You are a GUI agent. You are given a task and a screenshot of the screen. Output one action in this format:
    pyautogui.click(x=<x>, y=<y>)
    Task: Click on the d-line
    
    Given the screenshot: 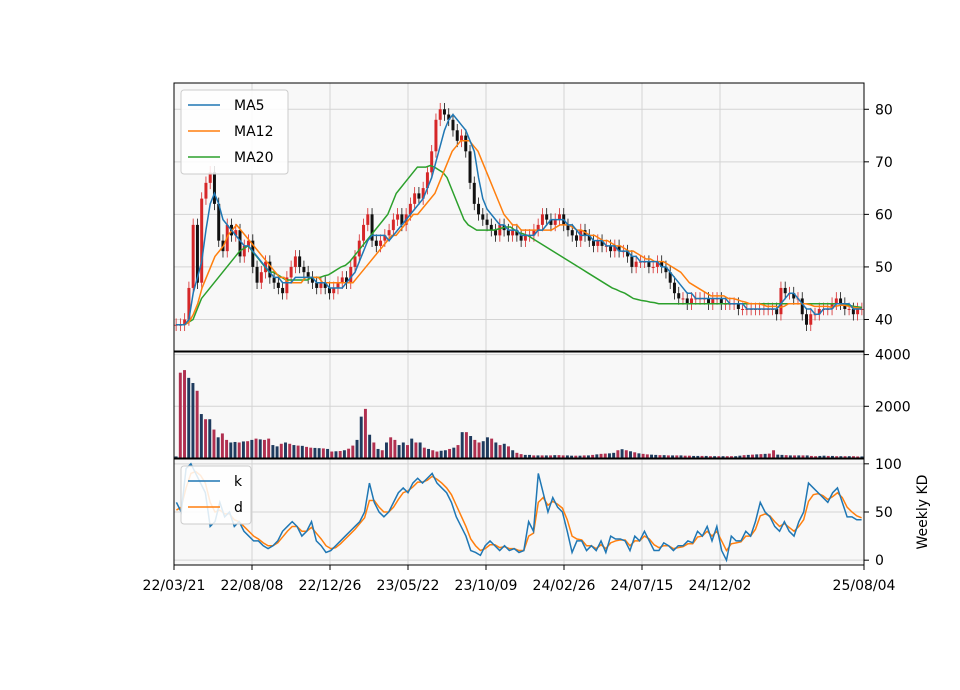 What is the action you would take?
    pyautogui.click(x=519, y=511)
    